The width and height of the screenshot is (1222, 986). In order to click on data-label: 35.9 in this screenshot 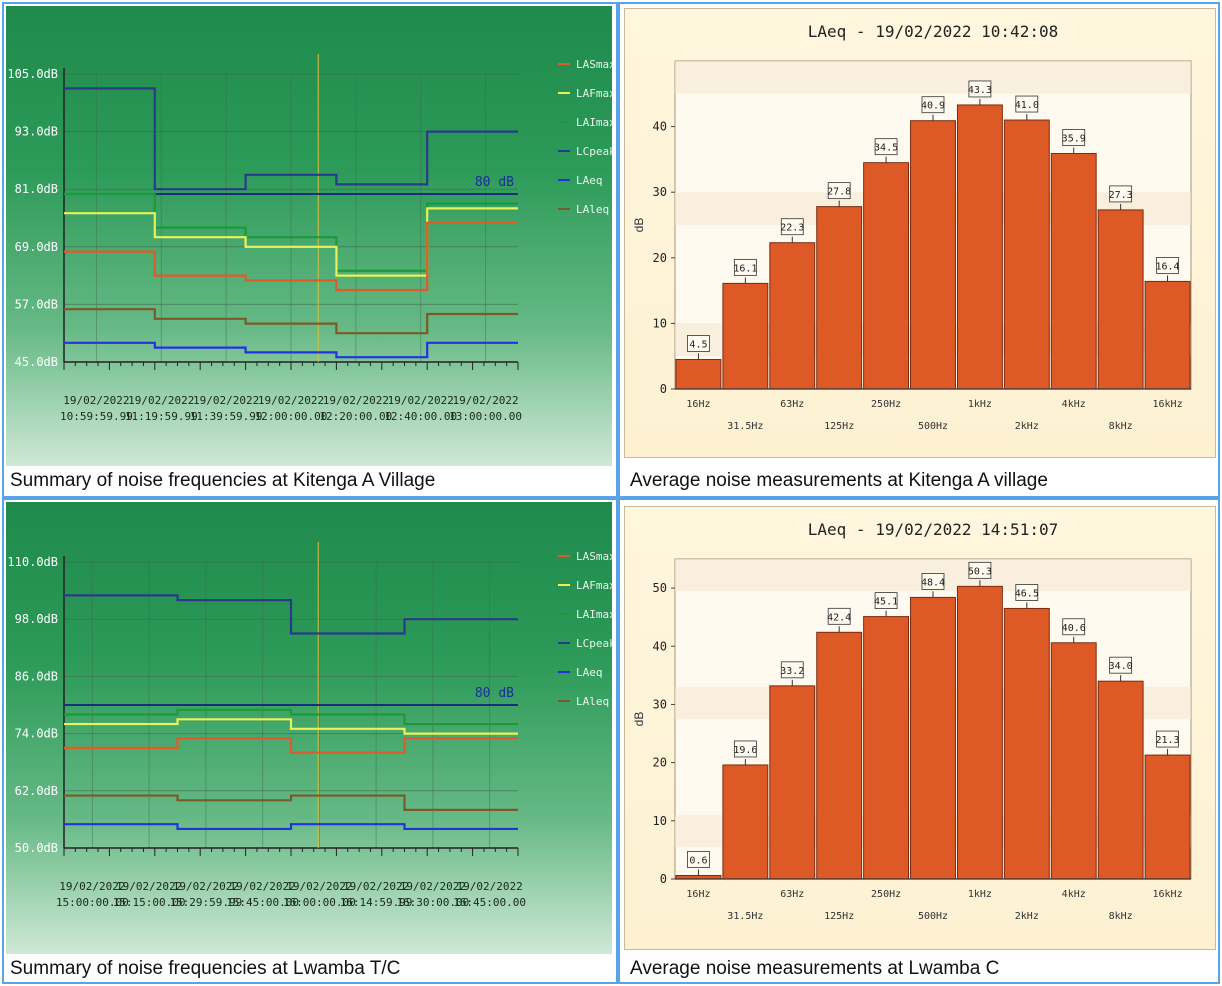, I will do `click(1074, 138)`.